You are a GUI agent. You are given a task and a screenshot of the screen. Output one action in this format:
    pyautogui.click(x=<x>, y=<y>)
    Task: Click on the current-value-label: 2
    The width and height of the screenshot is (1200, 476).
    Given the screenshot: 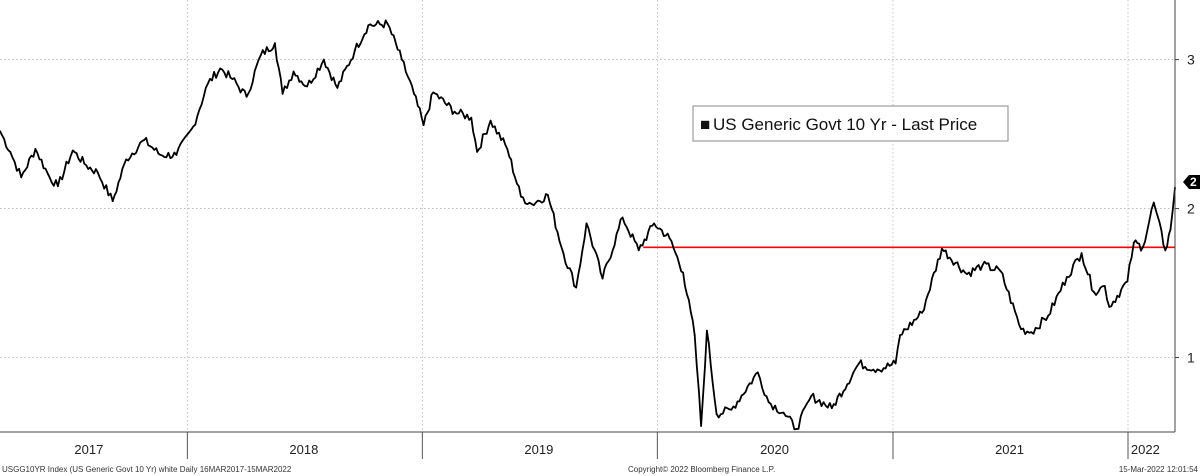 What is the action you would take?
    pyautogui.click(x=1193, y=182)
    